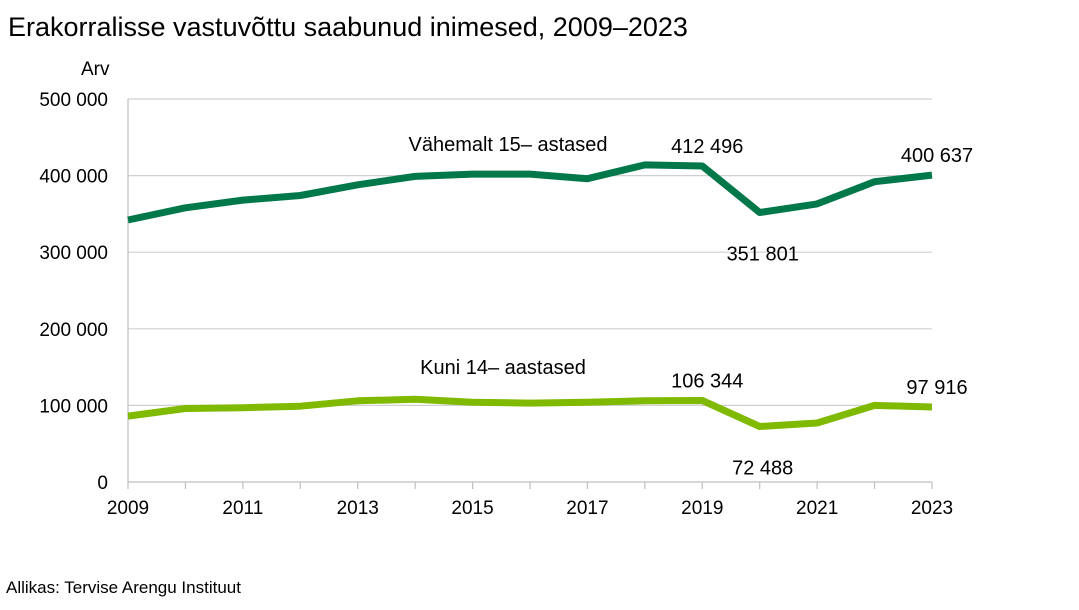 The width and height of the screenshot is (1079, 610). I want to click on series-name-label: Kuni 14– aastased, so click(503, 368).